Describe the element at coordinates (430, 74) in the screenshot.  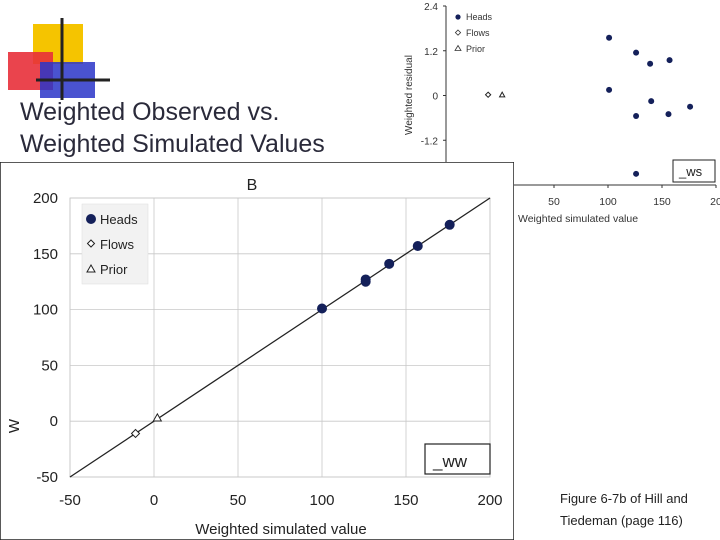
I see `residual-y-tick-labels: 2.4 1.2 0 -1.2` at that location.